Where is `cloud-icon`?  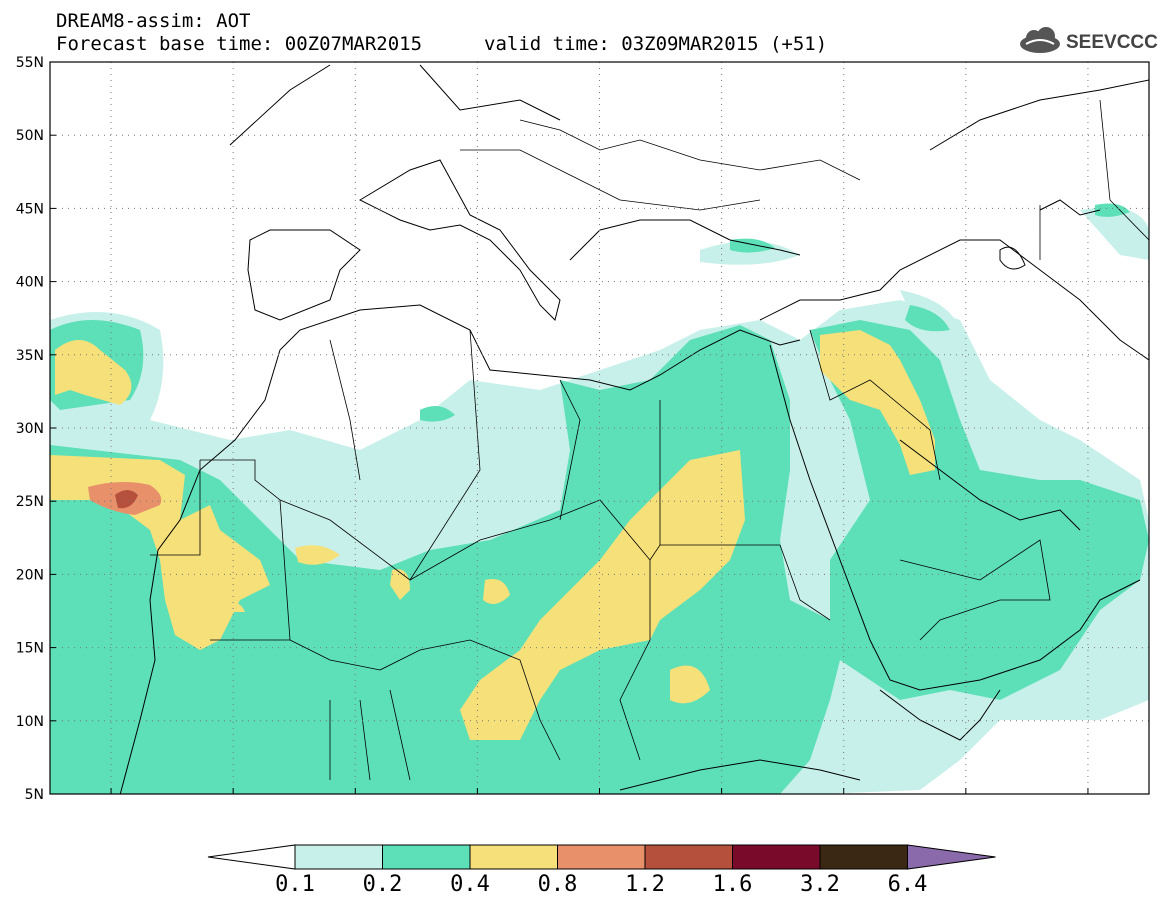
cloud-icon is located at coordinates (1040, 40).